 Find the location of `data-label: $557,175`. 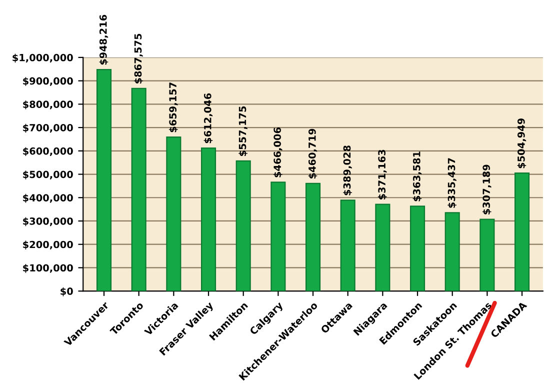

data-label: $557,175 is located at coordinates (243, 131).